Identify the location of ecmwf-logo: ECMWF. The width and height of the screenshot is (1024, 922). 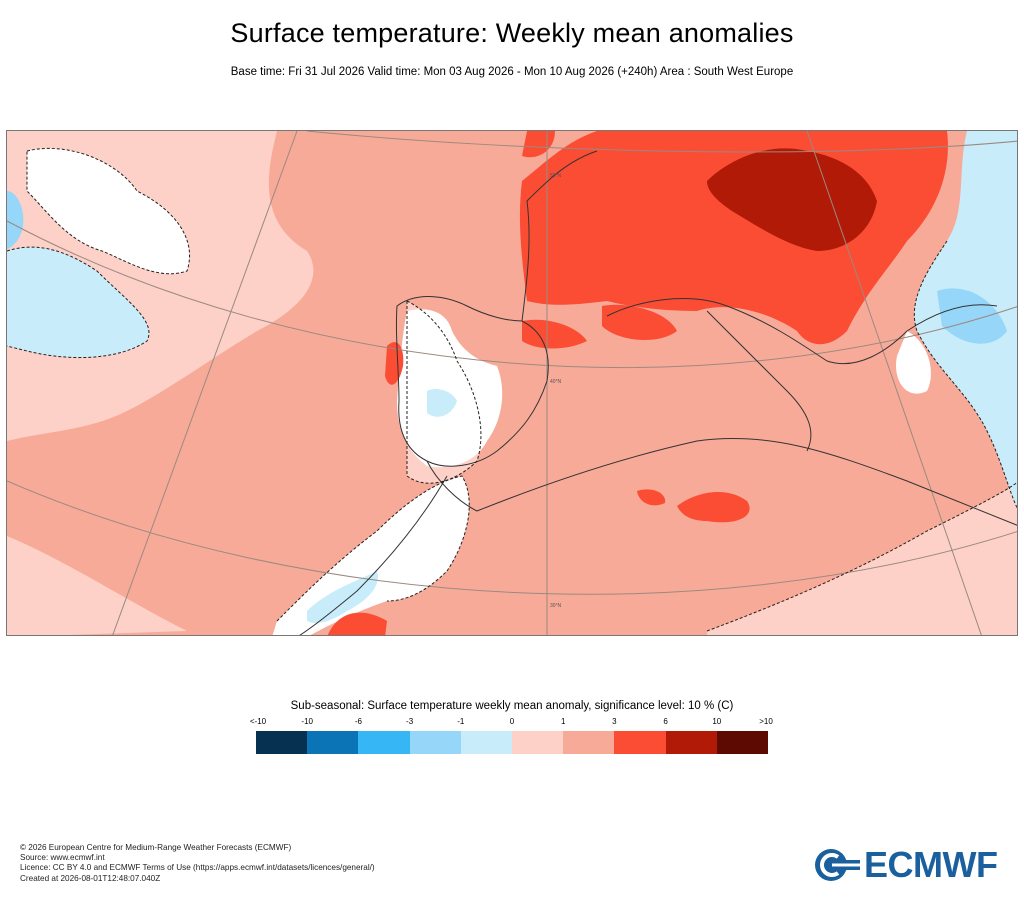
(906, 864).